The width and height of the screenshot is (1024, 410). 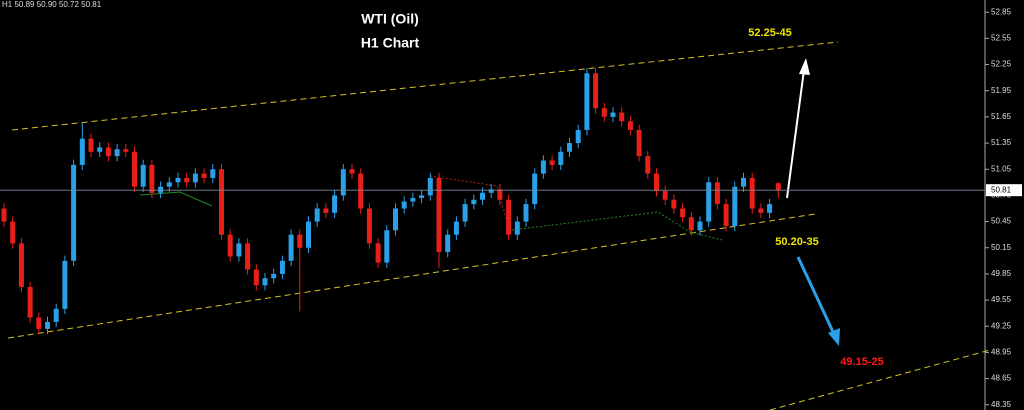 I want to click on arrow-up, so click(x=795, y=134).